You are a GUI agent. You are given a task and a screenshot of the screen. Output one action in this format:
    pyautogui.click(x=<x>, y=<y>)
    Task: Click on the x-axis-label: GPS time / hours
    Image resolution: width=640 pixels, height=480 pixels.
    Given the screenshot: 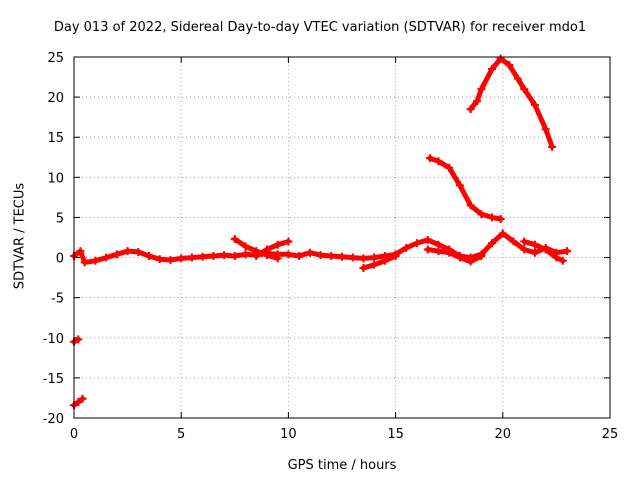 What is the action you would take?
    pyautogui.click(x=342, y=465)
    